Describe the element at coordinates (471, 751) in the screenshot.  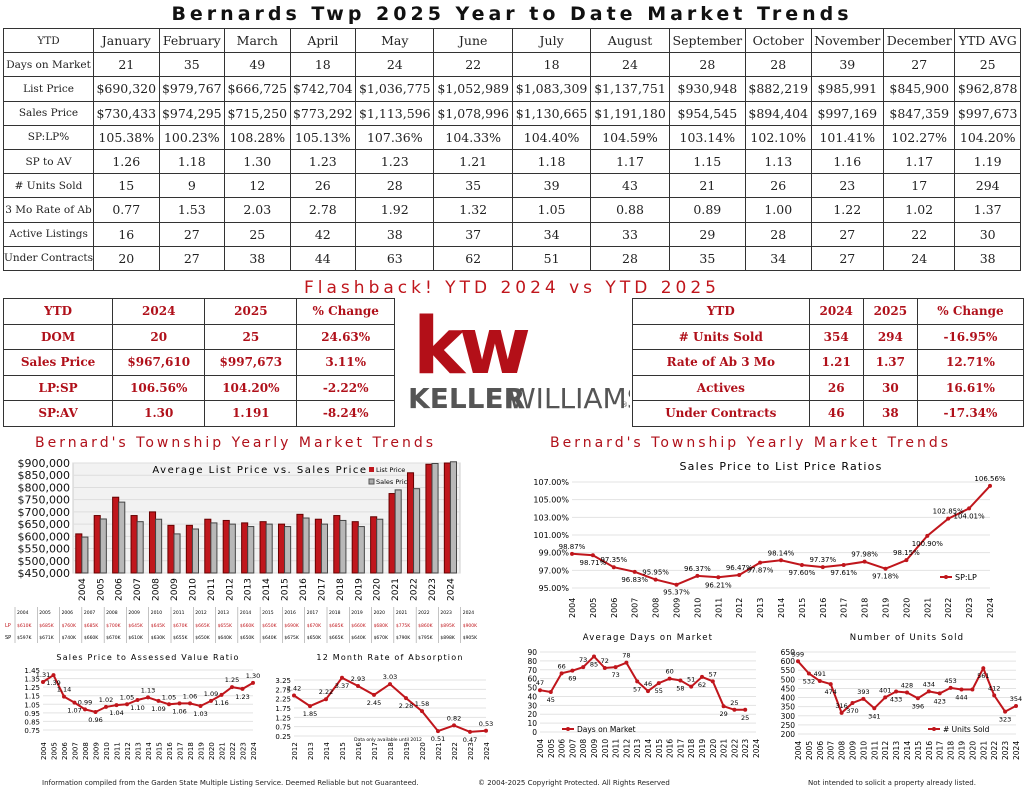
I see `x-tick-label: 2023` at that location.